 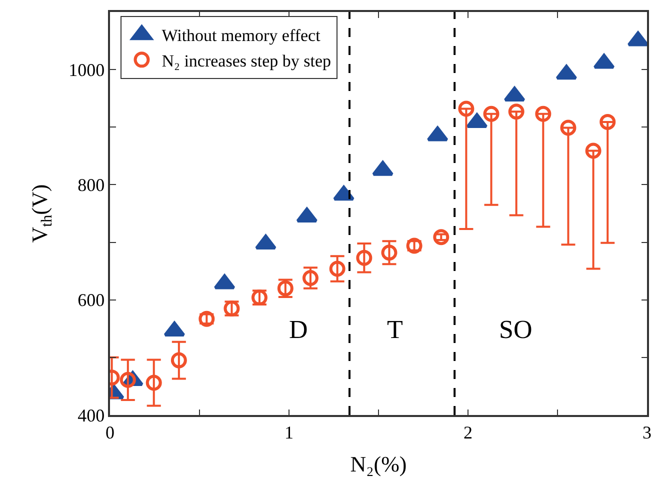 What do you see at coordinates (91, 300) in the screenshot?
I see `y-tick-label: 600` at bounding box center [91, 300].